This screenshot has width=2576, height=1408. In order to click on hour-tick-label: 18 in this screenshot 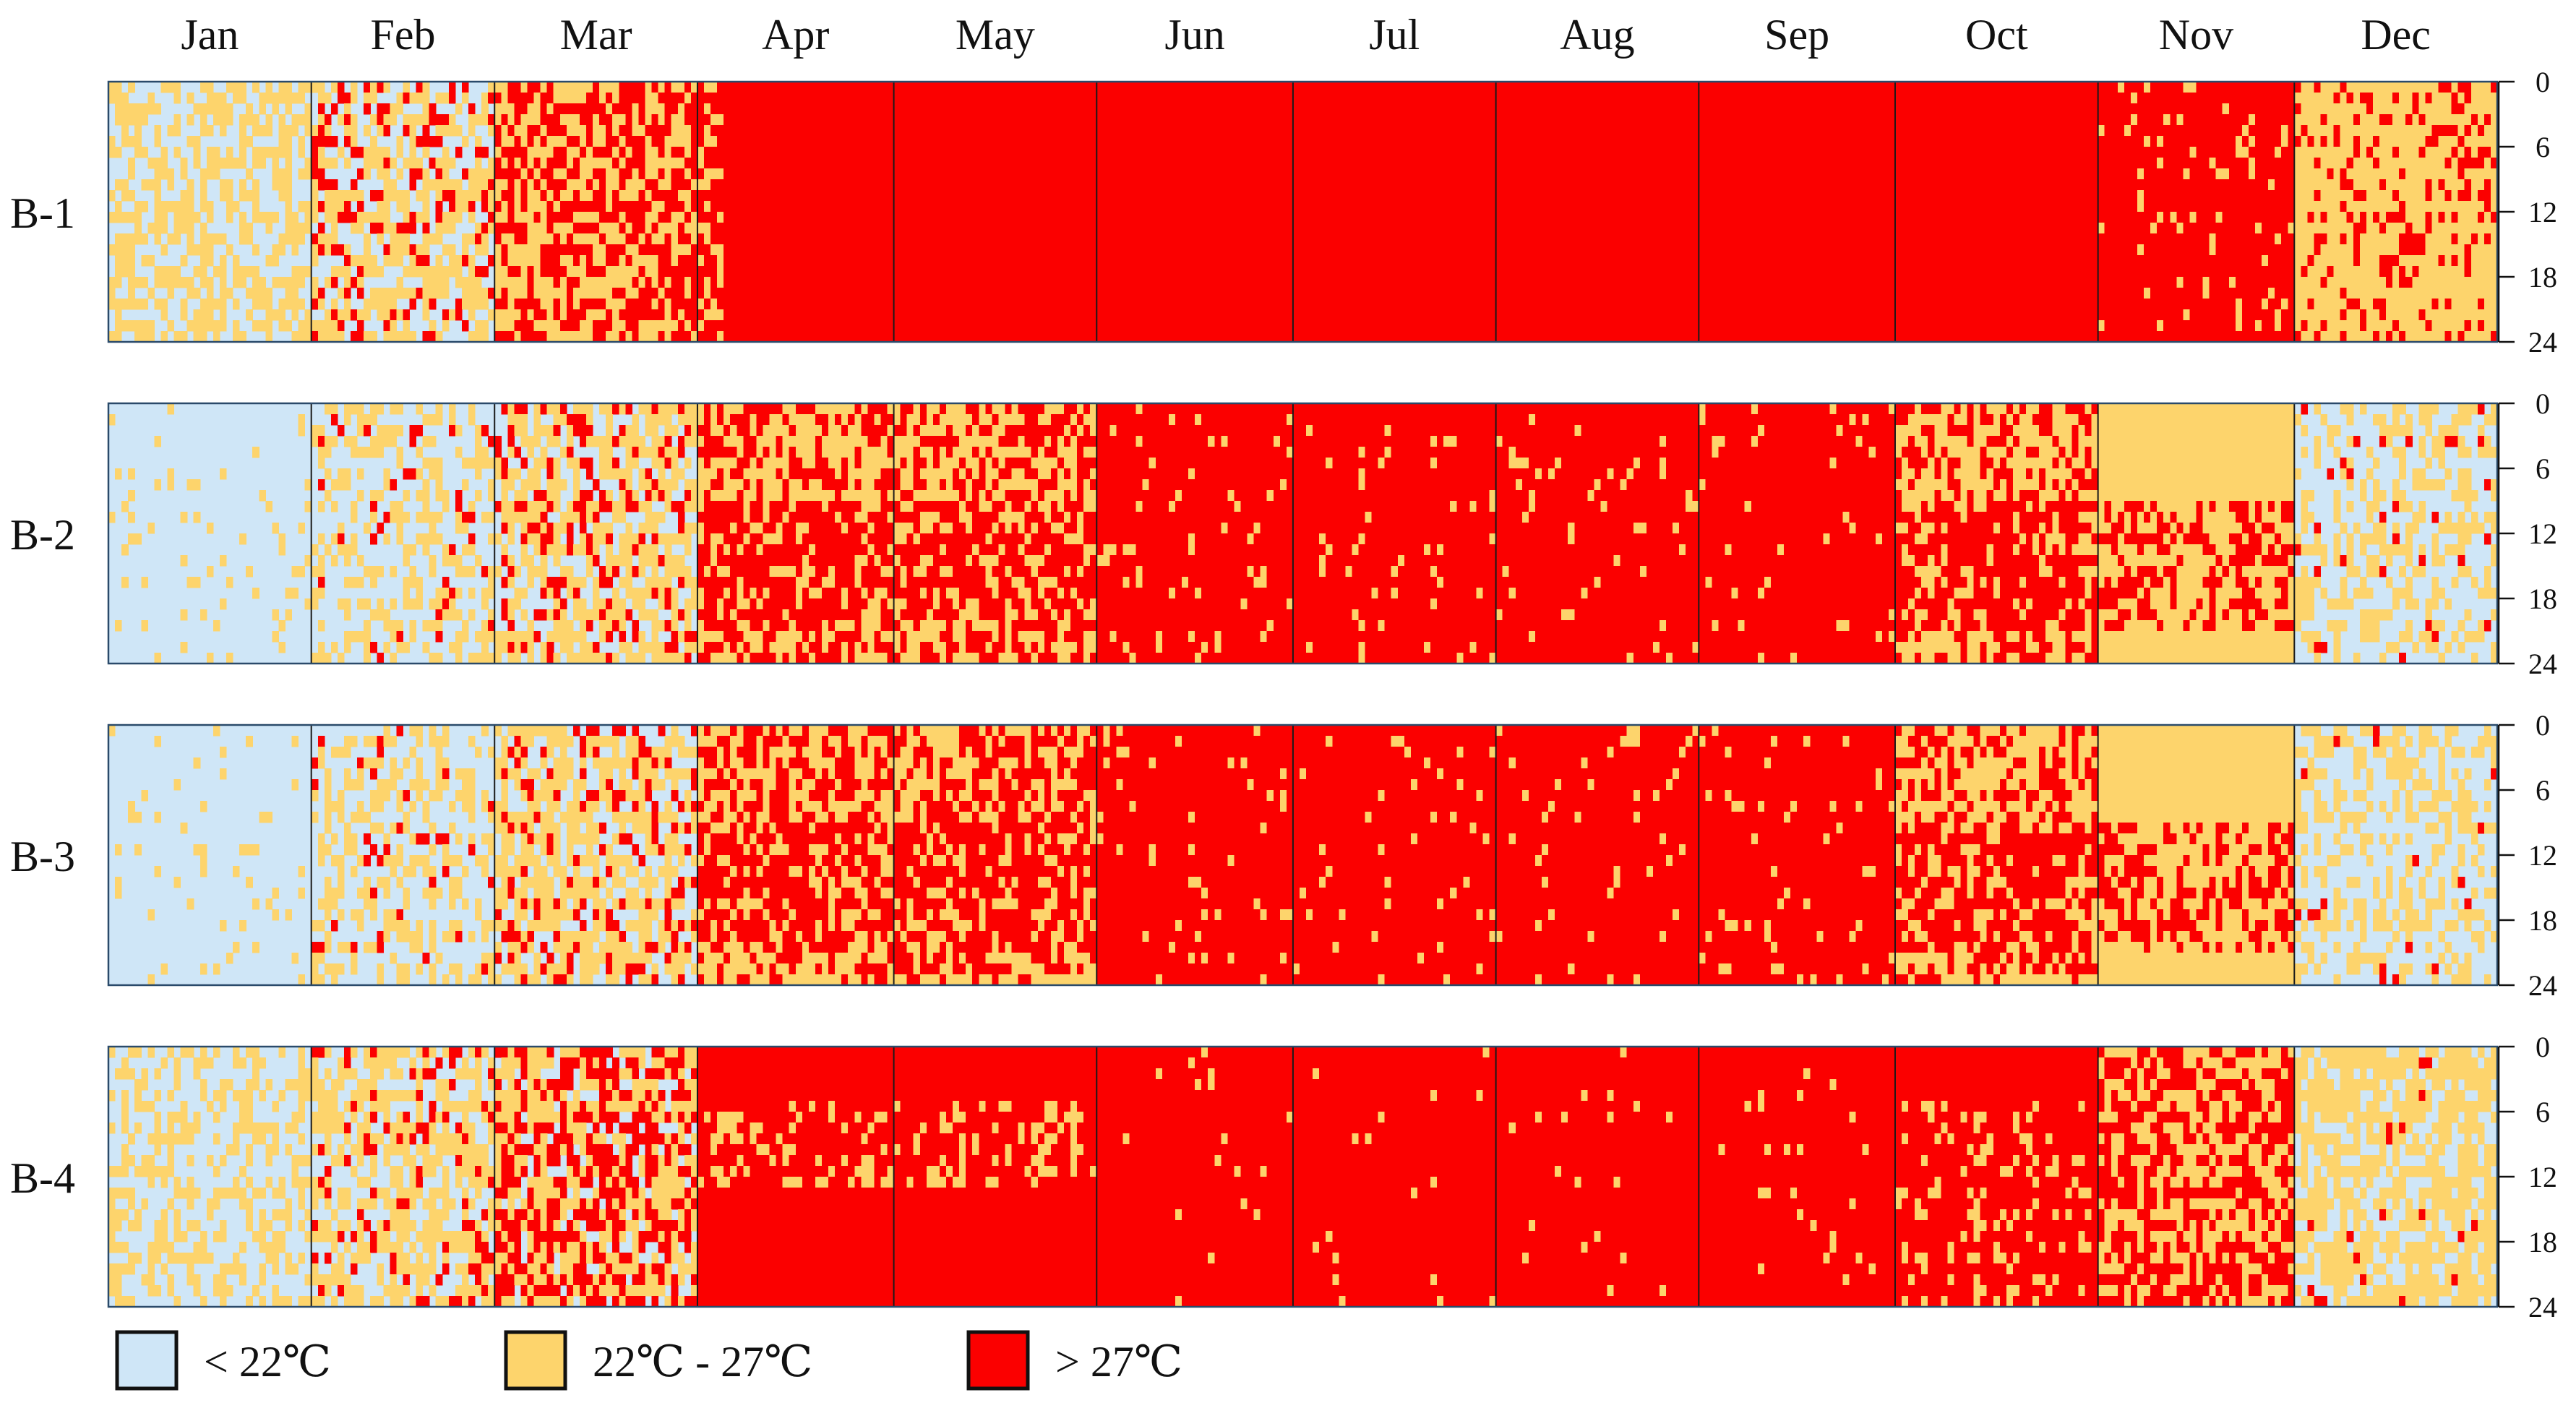, I will do `click(2542, 277)`.